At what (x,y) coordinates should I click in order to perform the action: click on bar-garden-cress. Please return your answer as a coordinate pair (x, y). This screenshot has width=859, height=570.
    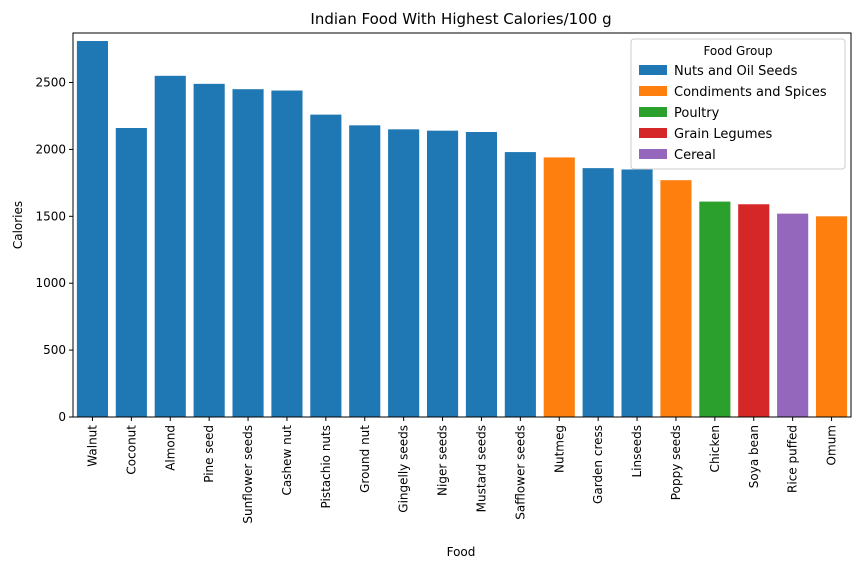
    Looking at the image, I should click on (598, 292).